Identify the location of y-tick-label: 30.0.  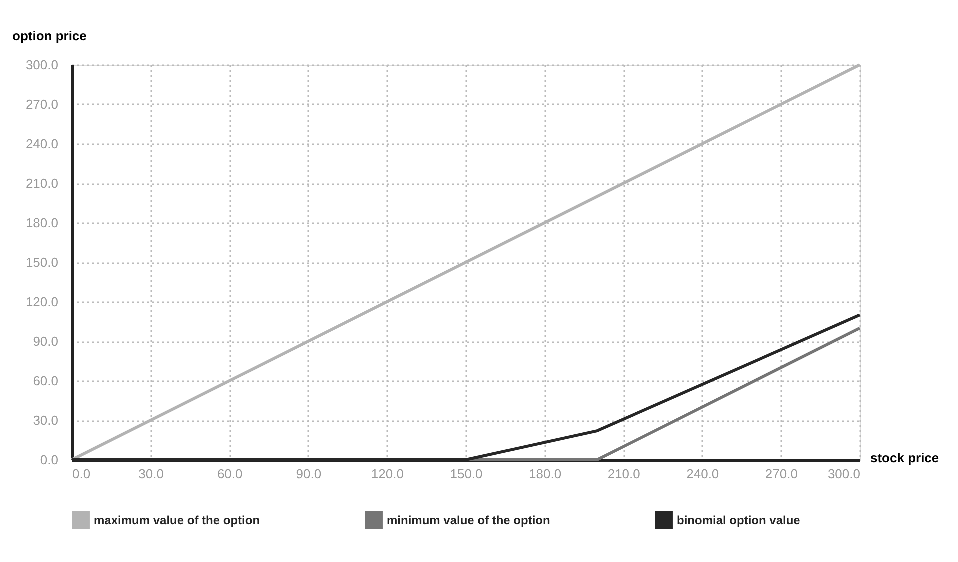
(45, 420).